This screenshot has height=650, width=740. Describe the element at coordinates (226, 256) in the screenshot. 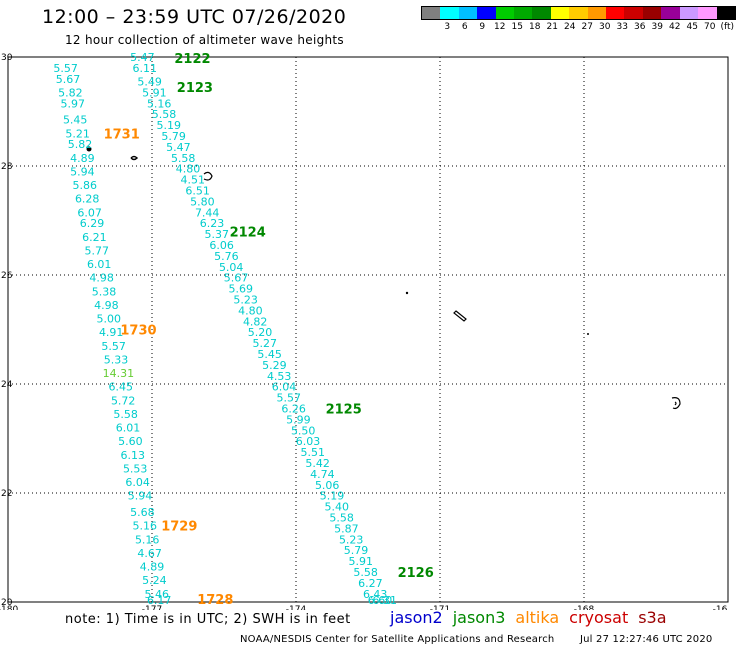

I see `wave-height-value: 5.76` at that location.